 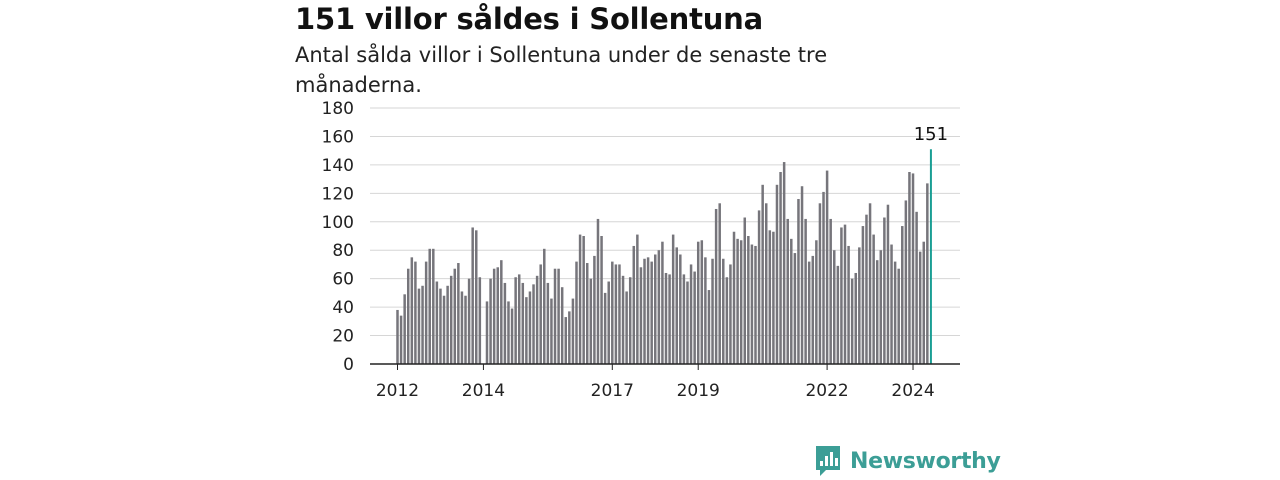 What do you see at coordinates (338, 194) in the screenshot?
I see `y-tick-label: 120` at bounding box center [338, 194].